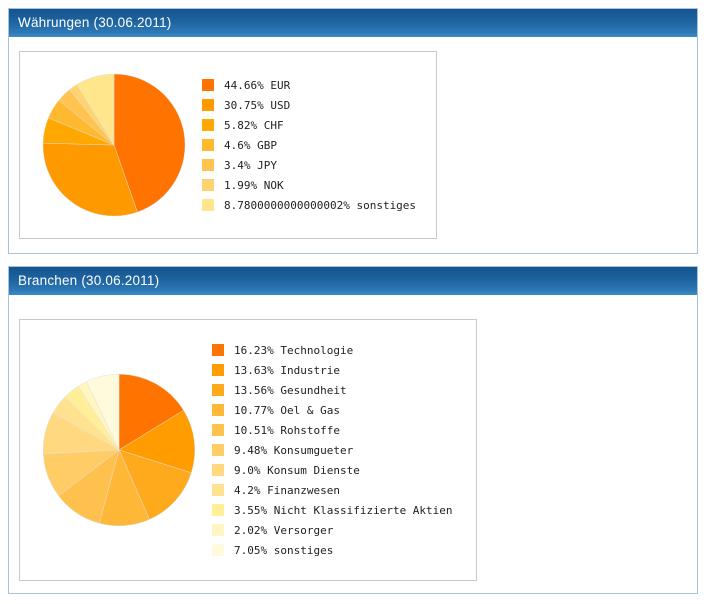 The image size is (706, 604). Describe the element at coordinates (149, 143) in the screenshot. I see `pie-slice-eur` at that location.